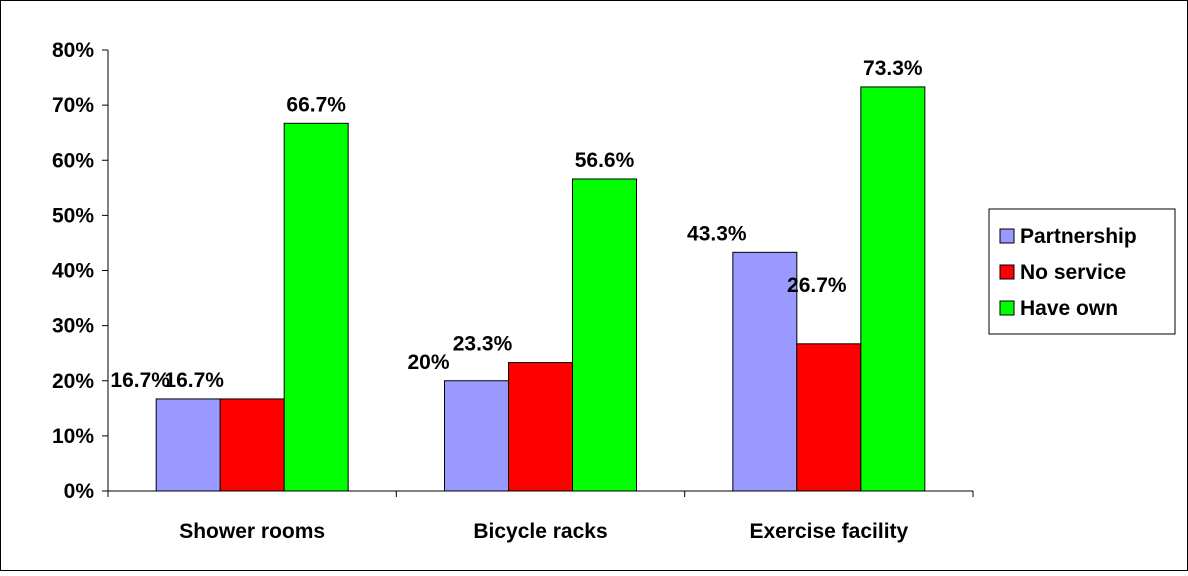 This screenshot has width=1188, height=576. I want to click on y-tick-label: 50%, so click(73, 215).